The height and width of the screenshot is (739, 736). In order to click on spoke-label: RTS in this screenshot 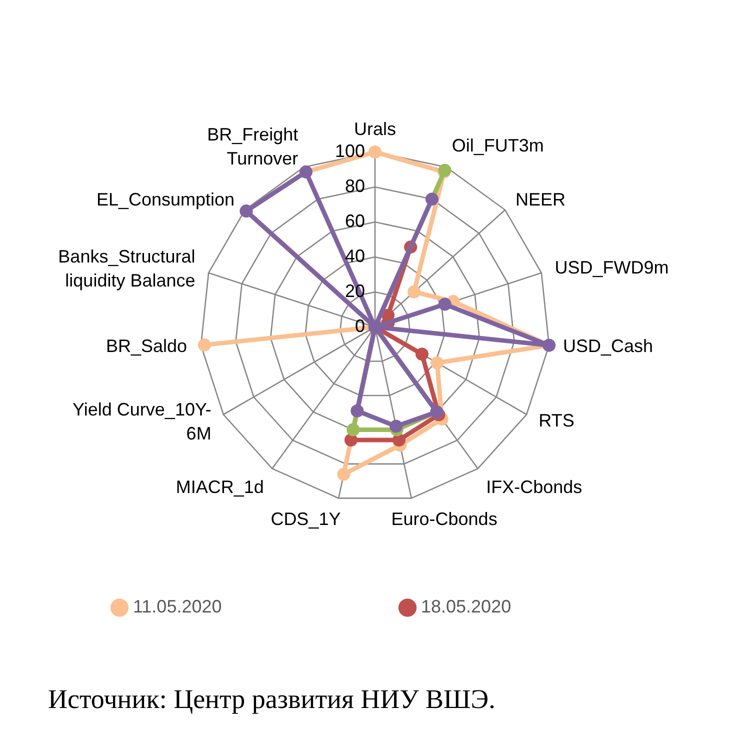, I will do `click(556, 420)`.